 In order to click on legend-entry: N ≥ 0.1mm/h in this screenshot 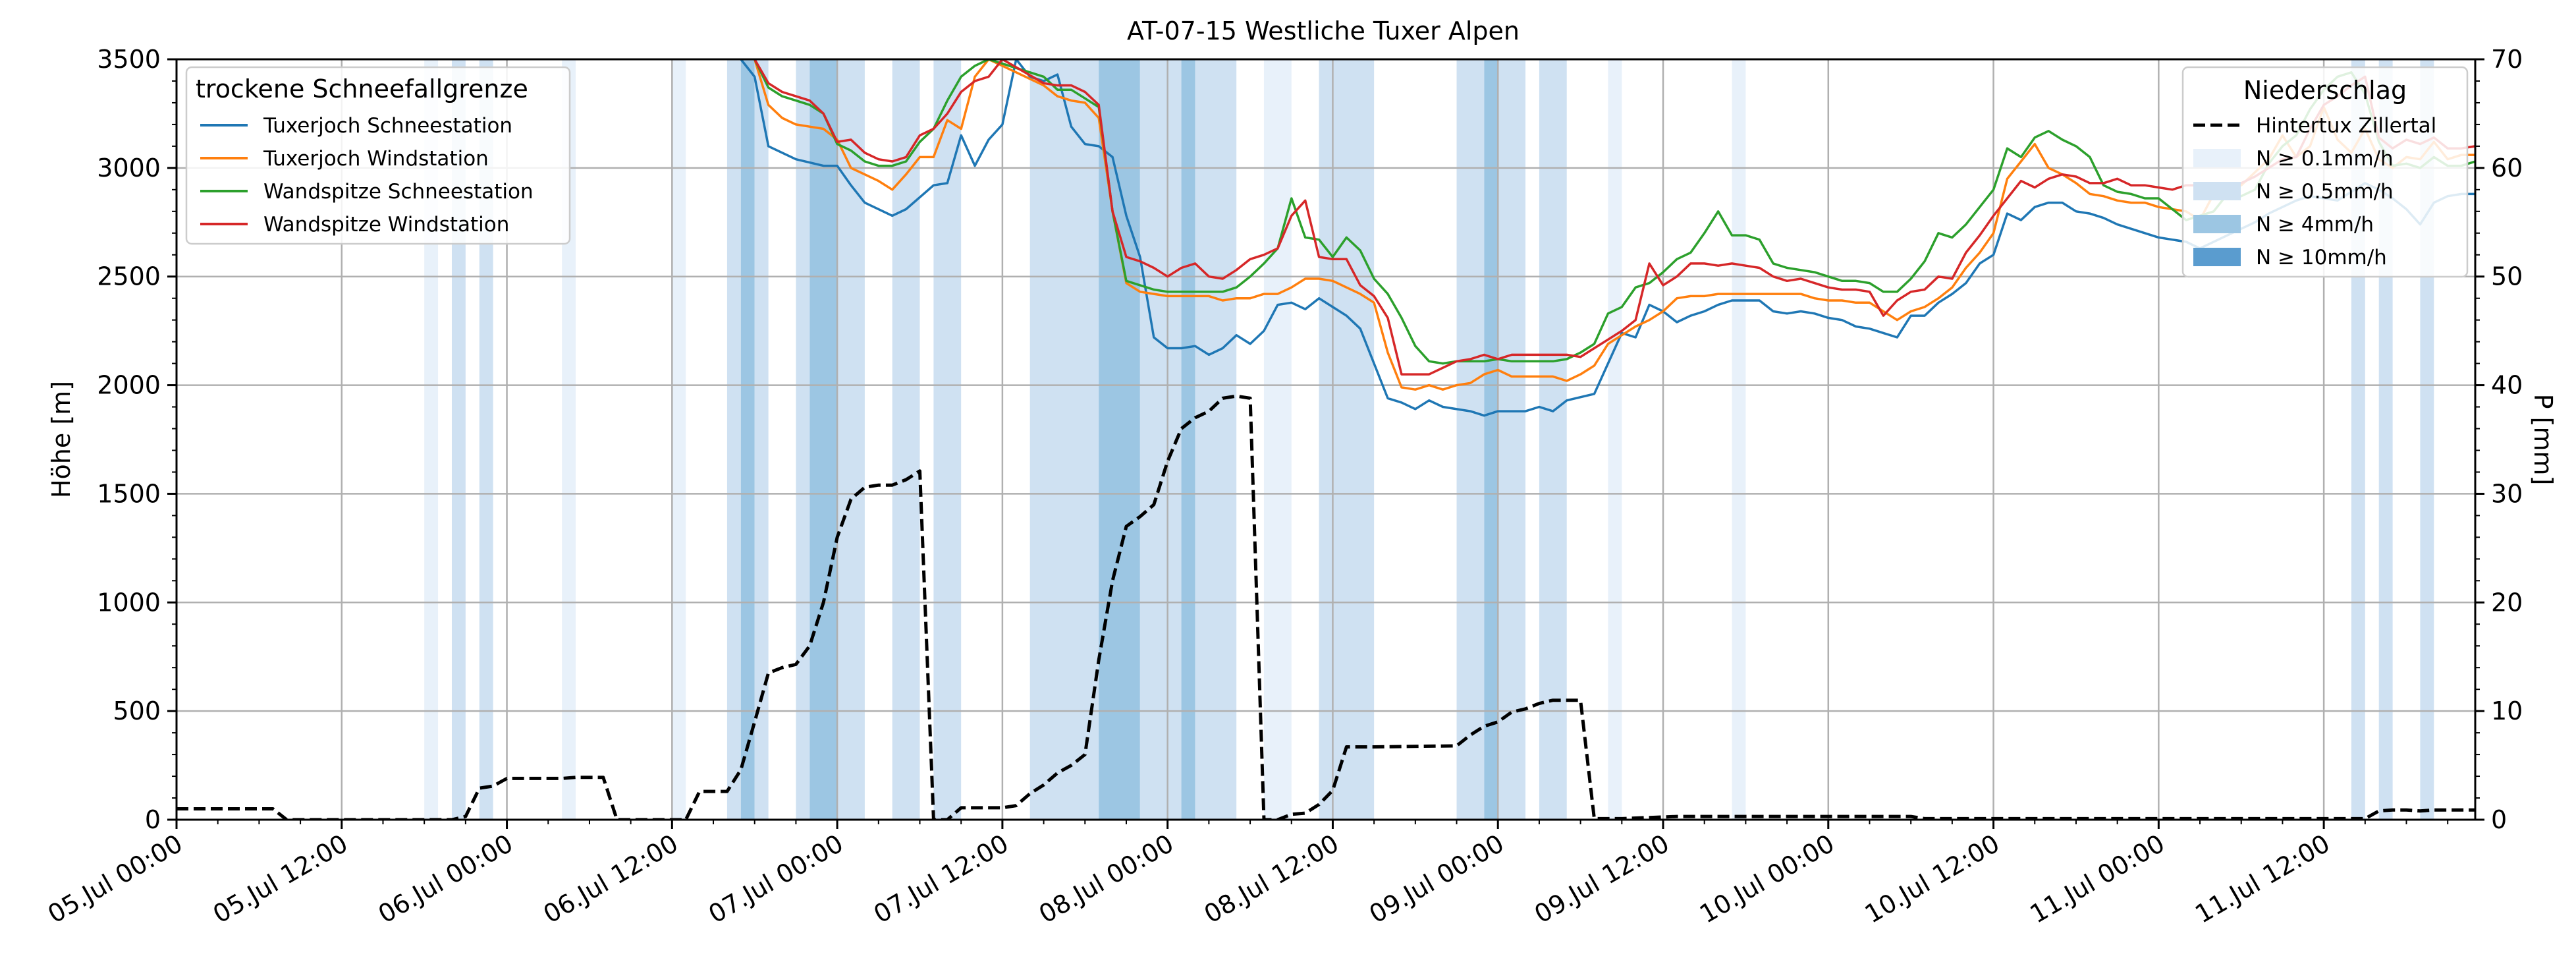, I will do `click(2325, 159)`.